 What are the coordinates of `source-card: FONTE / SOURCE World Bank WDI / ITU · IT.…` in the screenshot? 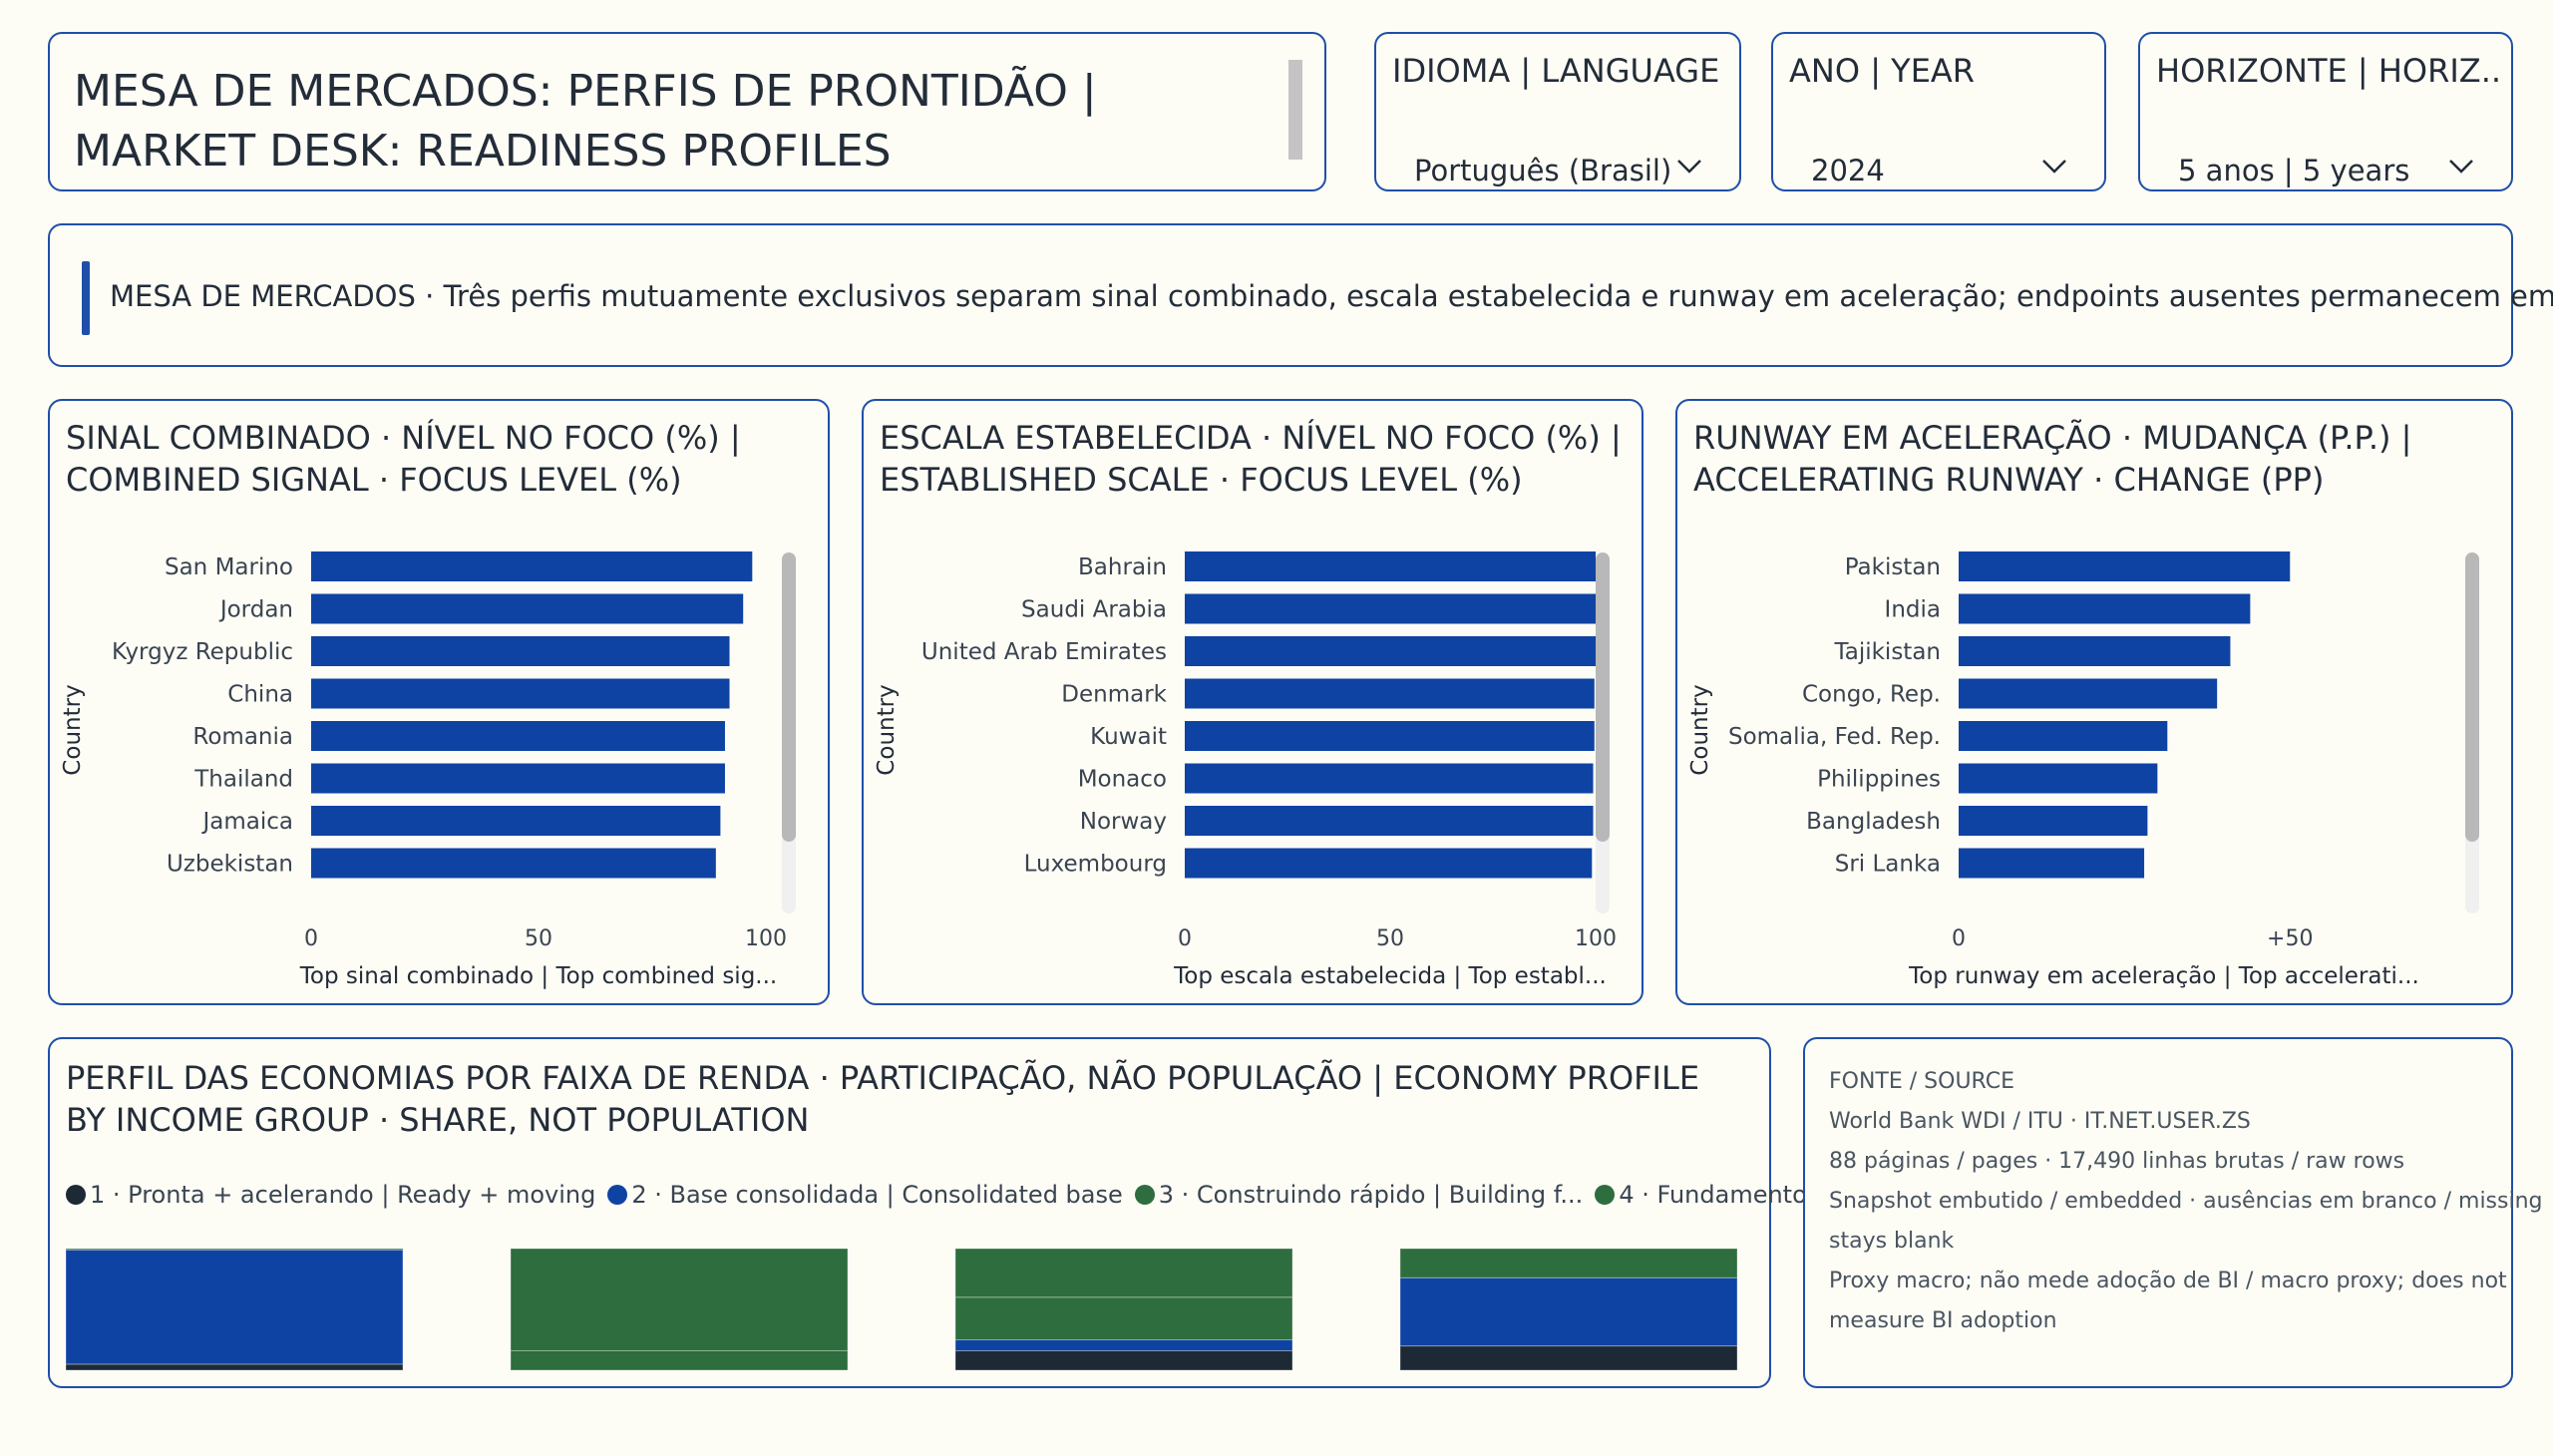 It's located at (2173, 1212).